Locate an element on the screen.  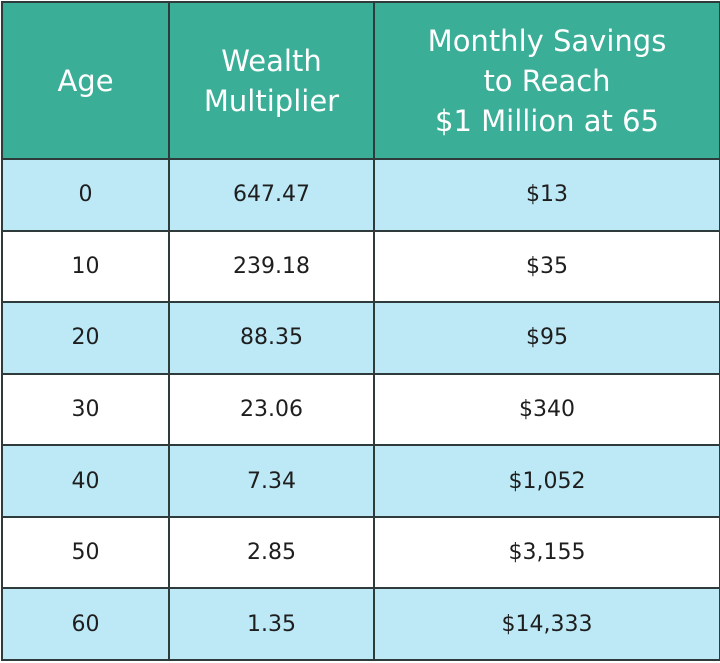
table-row: 0 647.47 $13 is located at coordinates (360, 195).